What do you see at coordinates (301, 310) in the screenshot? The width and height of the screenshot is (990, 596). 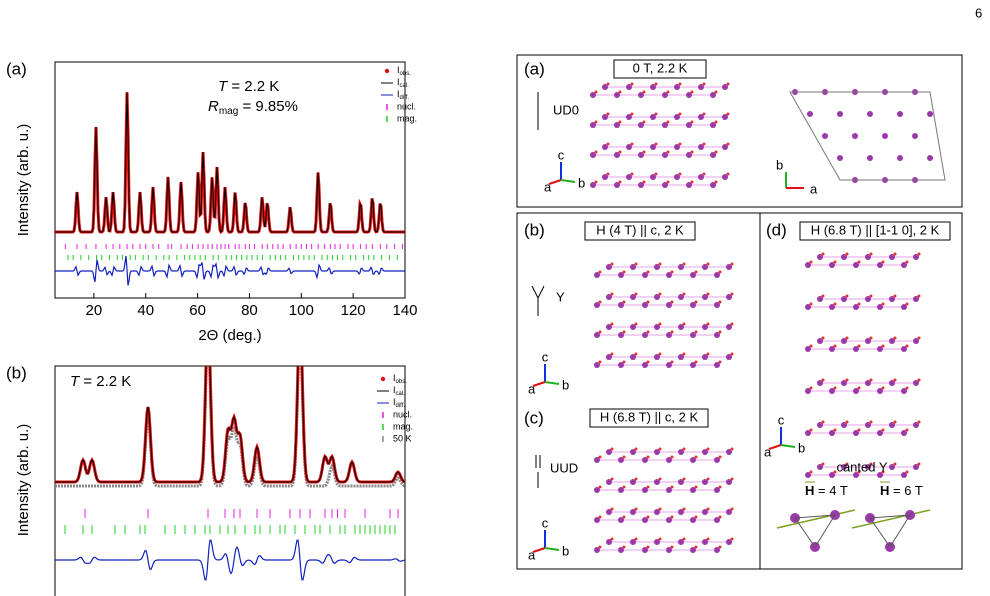 I see `x-tick-label: 100` at bounding box center [301, 310].